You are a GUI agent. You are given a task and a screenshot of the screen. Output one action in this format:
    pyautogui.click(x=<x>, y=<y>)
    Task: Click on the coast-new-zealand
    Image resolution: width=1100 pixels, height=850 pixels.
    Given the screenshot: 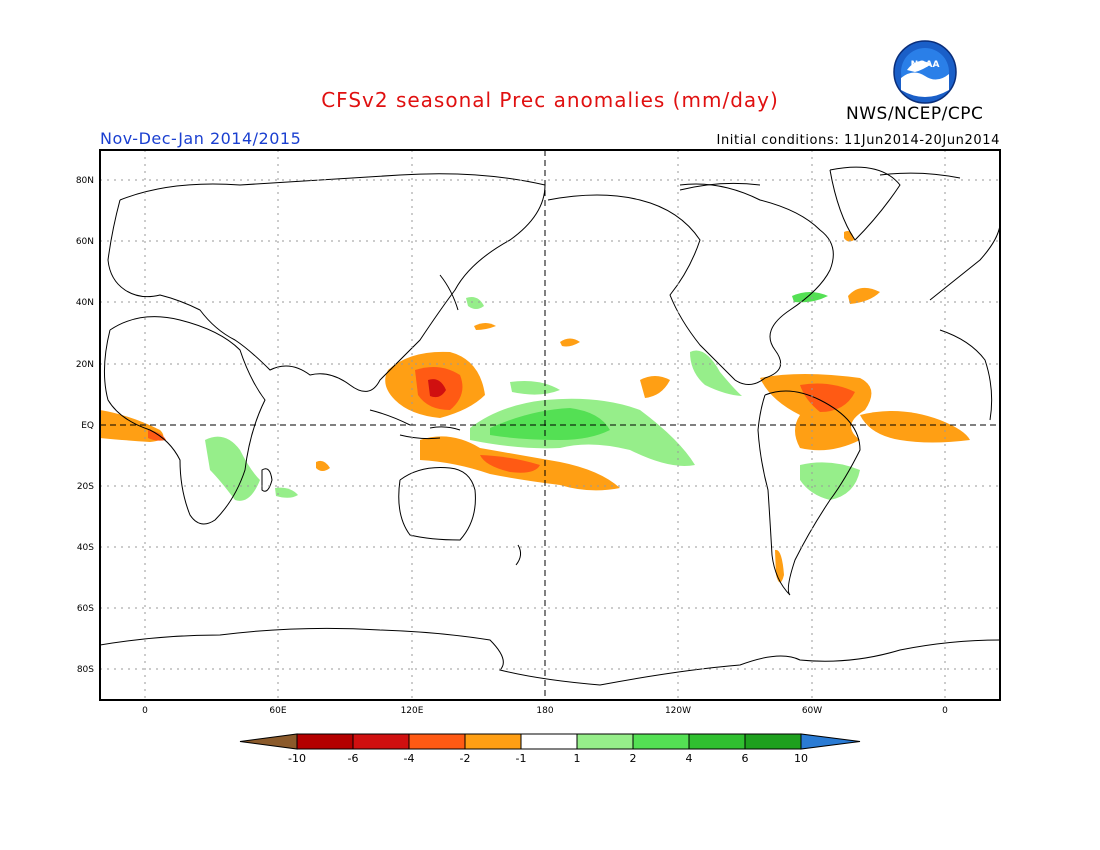 What is the action you would take?
    pyautogui.click(x=518, y=555)
    